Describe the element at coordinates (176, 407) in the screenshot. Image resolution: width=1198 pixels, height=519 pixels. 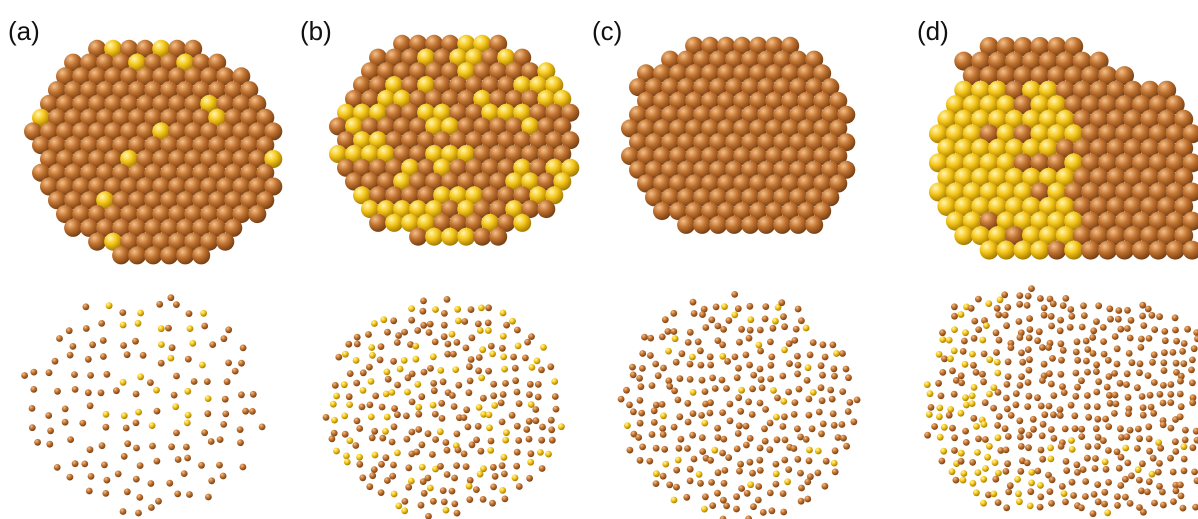
I see `lattice-a-gold-atom` at that location.